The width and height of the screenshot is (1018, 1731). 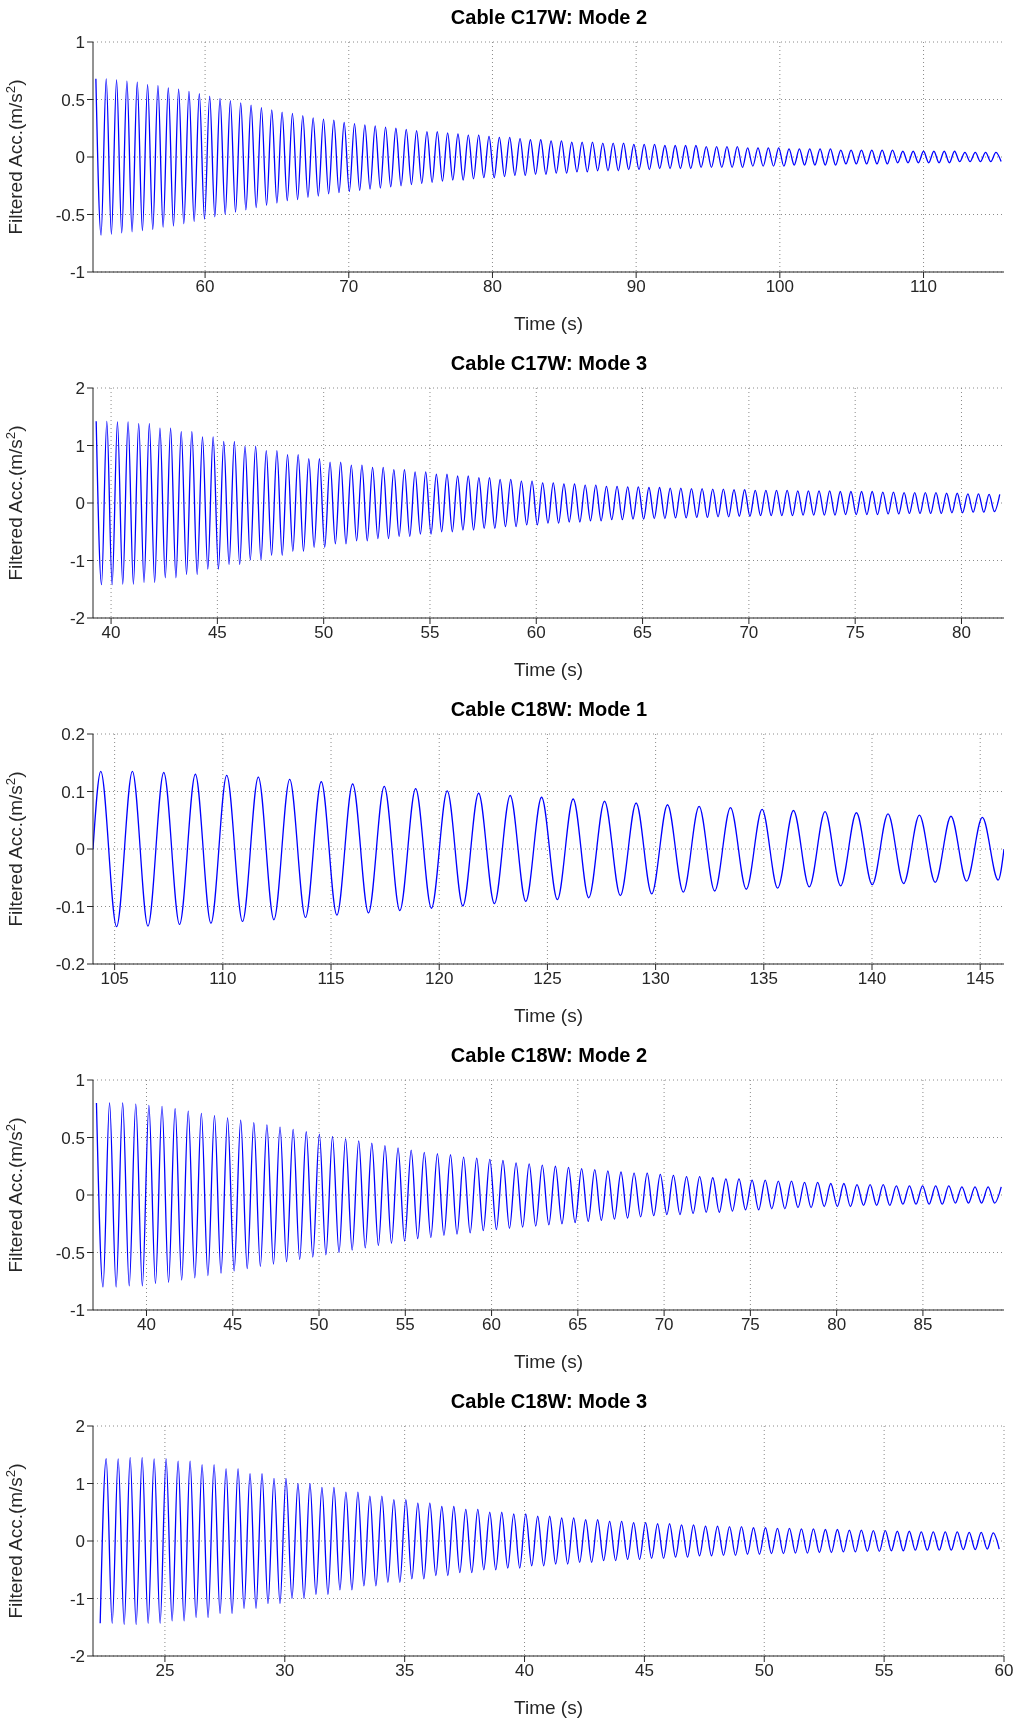 I want to click on x-tick-label: 120, so click(x=439, y=979).